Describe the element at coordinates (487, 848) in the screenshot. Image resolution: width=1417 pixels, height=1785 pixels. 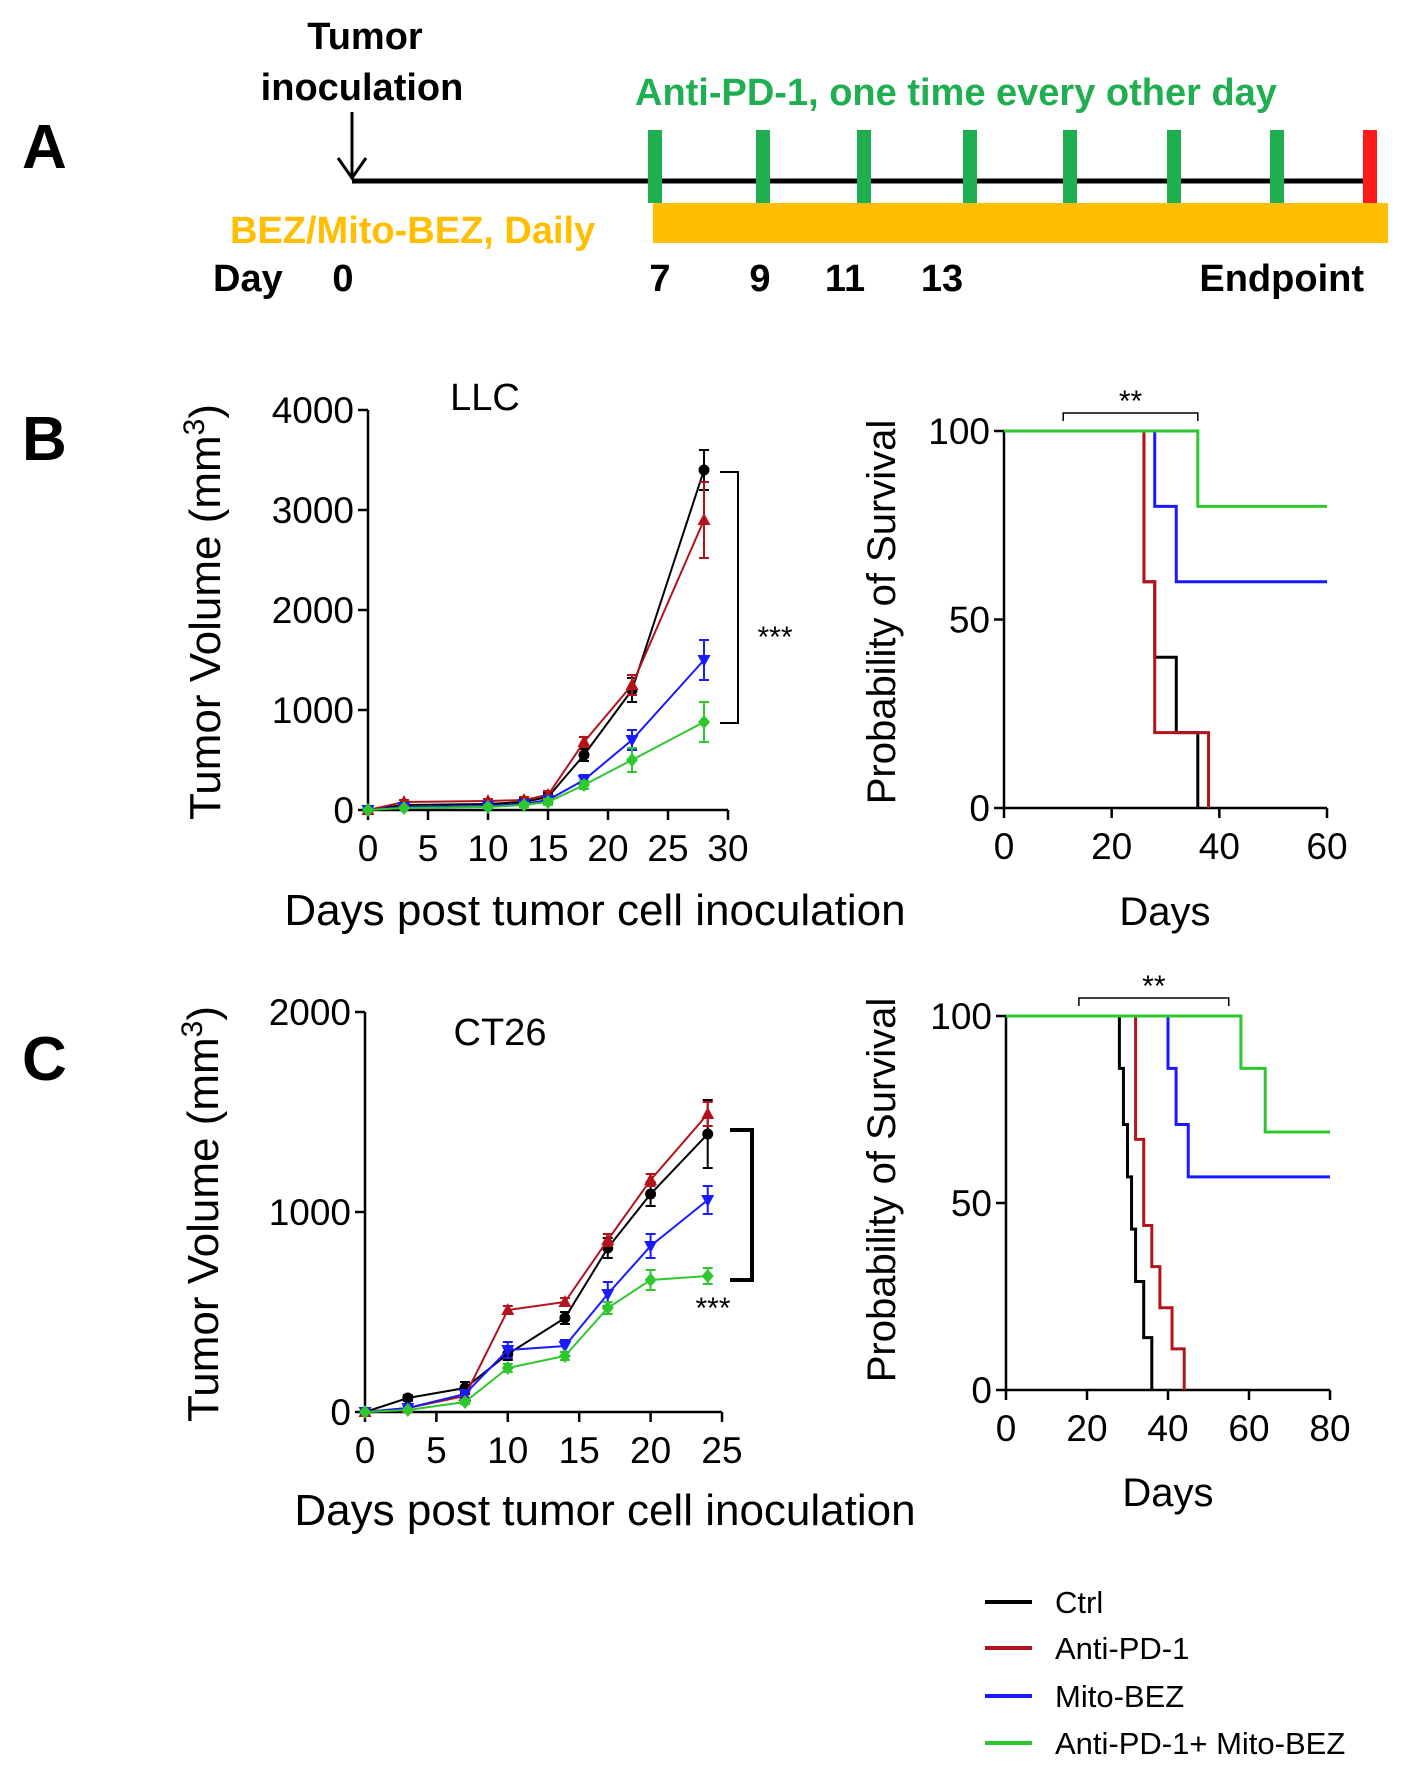
I see `llc-volume-xtick-label: 10` at that location.